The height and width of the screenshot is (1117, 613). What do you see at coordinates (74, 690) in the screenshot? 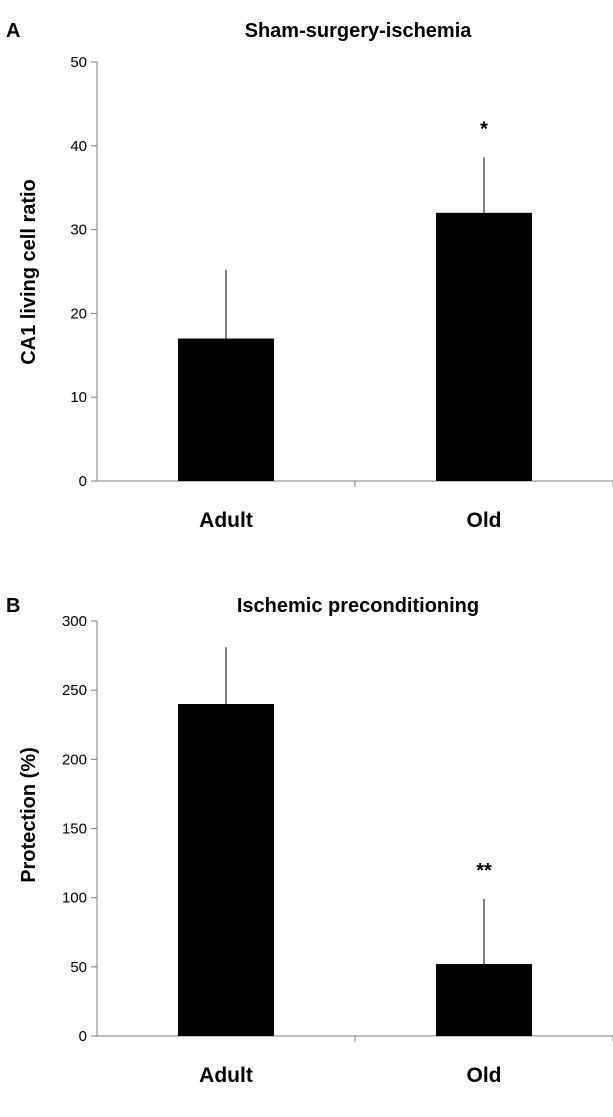
I see `panel-b-y-tick-label: 250` at bounding box center [74, 690].